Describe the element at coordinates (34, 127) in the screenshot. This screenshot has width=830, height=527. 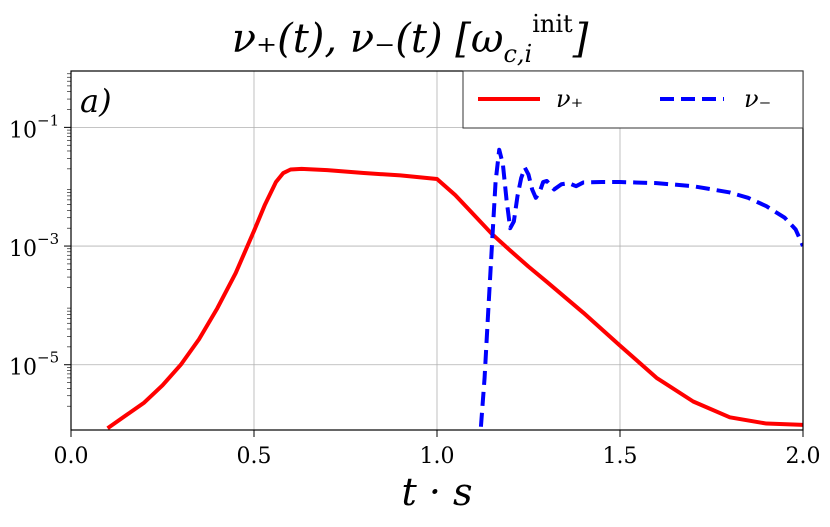
I see `y-tick-label: 10⁻¹` at that location.